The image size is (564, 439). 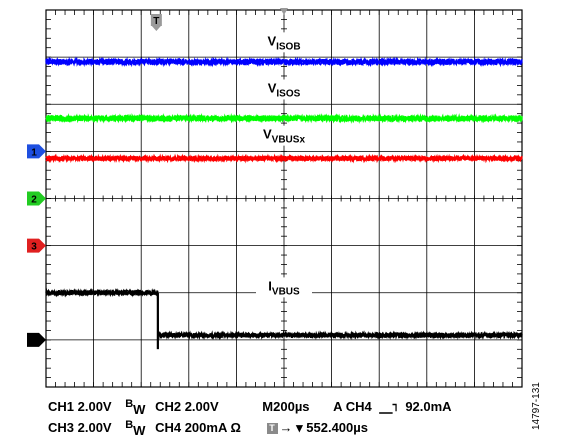 What do you see at coordinates (219, 19) in the screenshot?
I see `trigger-position-marker: T` at bounding box center [219, 19].